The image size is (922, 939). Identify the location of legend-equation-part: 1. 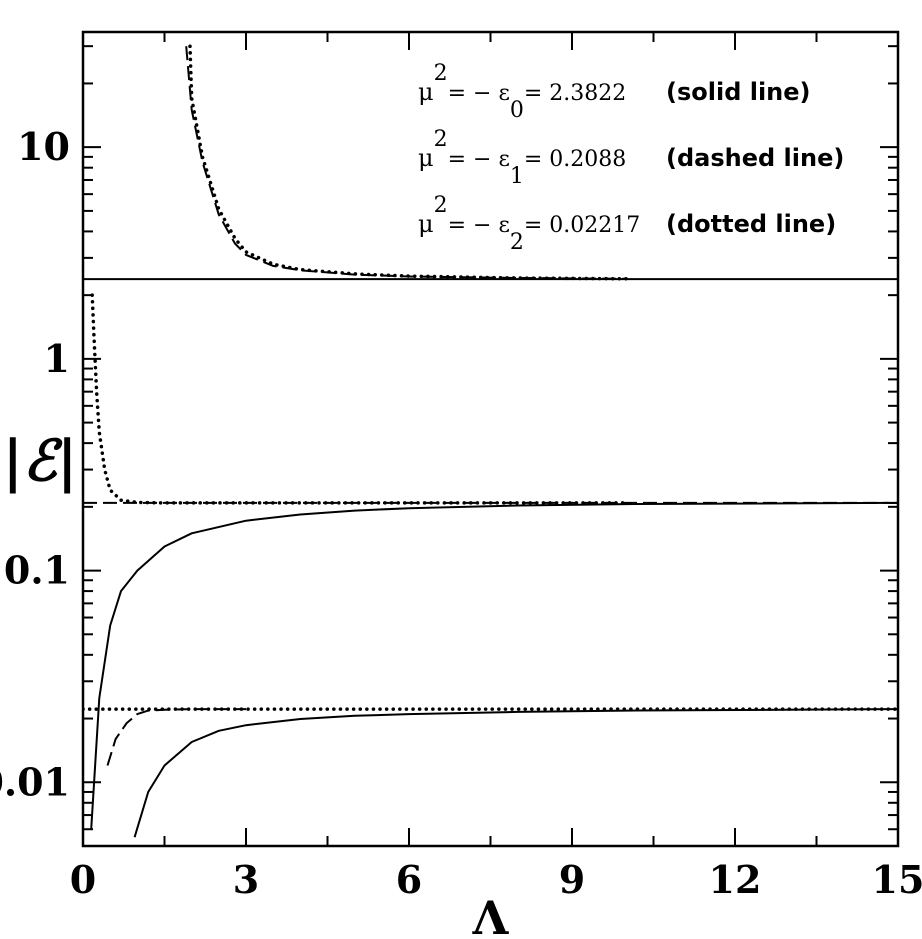
(517, 176).